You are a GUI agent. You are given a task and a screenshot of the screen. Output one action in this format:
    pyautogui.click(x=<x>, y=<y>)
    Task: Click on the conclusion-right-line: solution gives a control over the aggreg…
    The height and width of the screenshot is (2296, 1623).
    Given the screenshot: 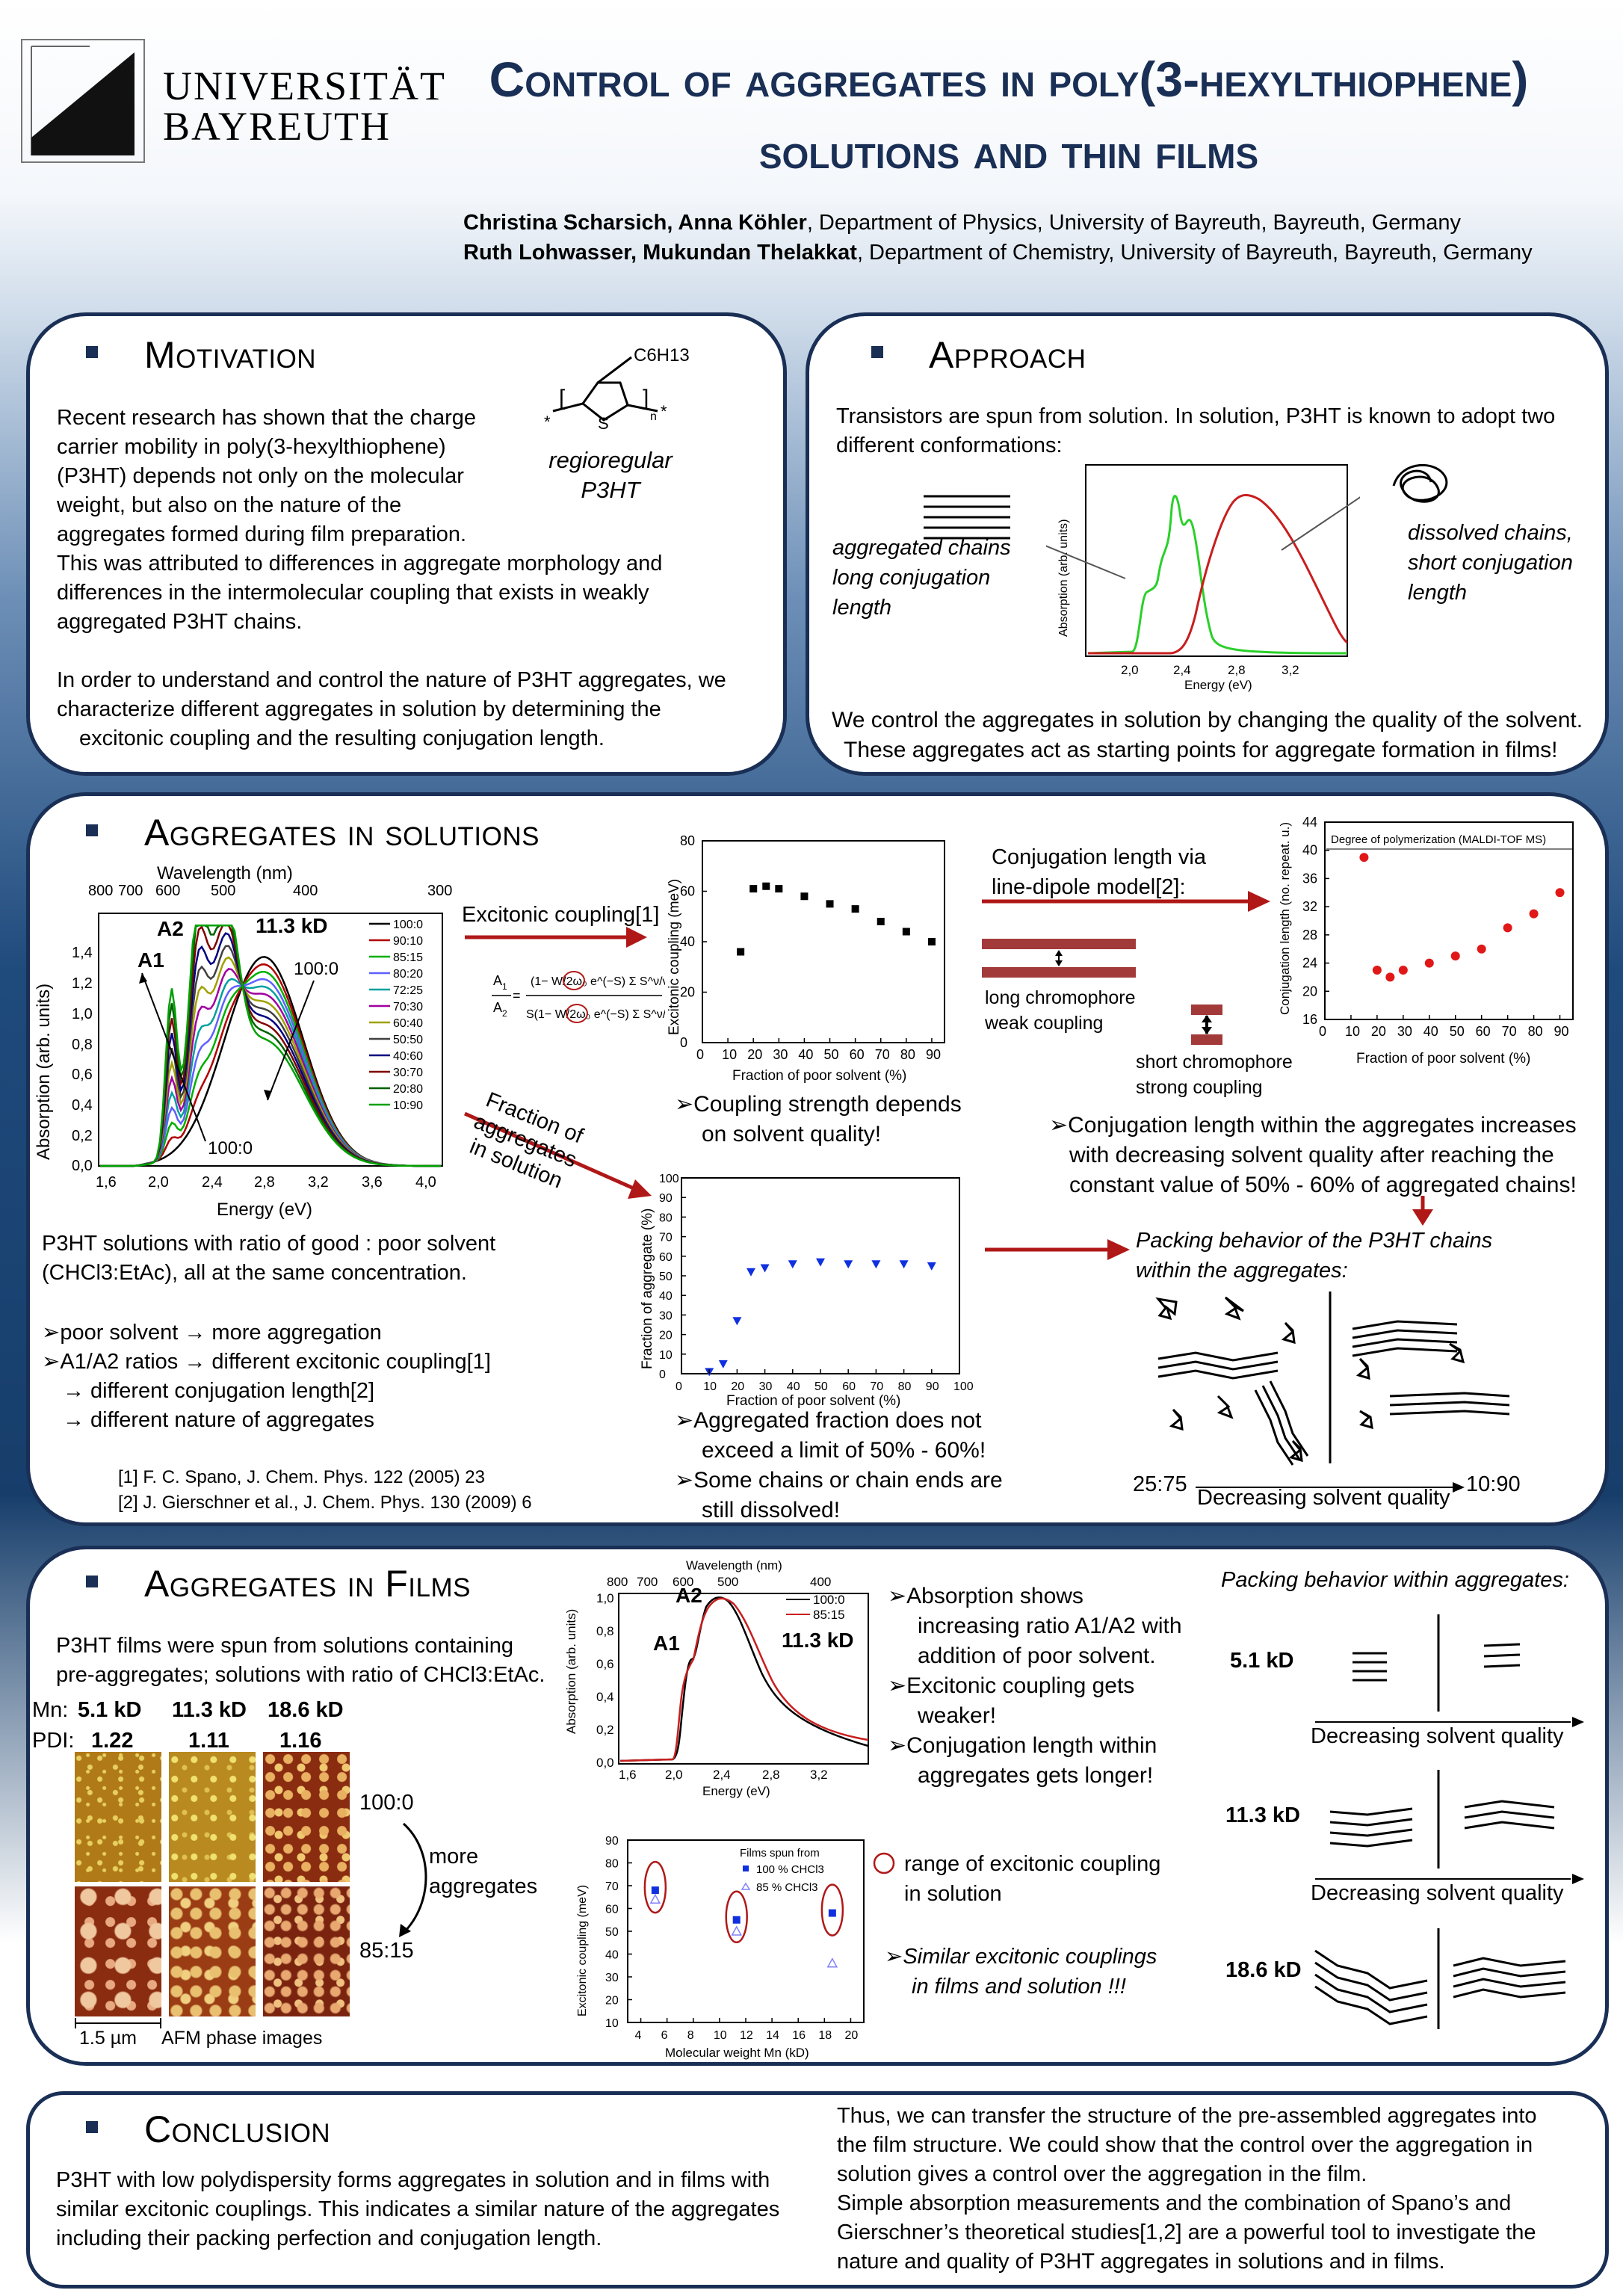 What is the action you would take?
    pyautogui.click(x=1102, y=2174)
    